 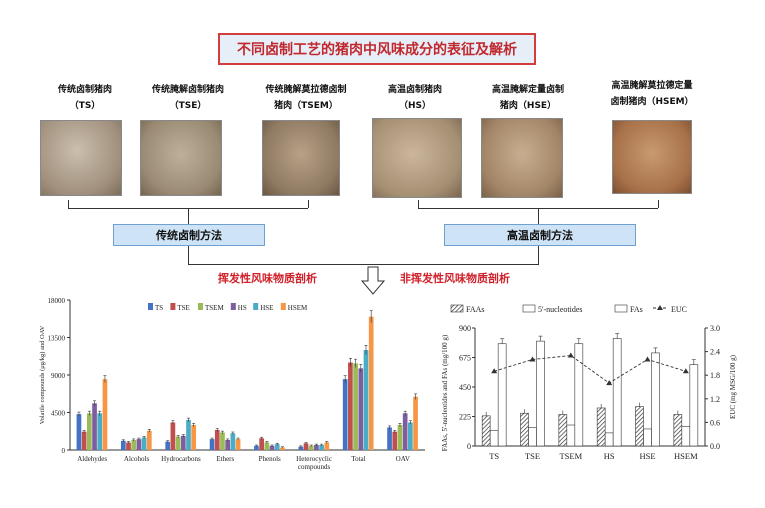 What do you see at coordinates (270, 459) in the screenshot?
I see `x-tick-label: Phenols` at bounding box center [270, 459].